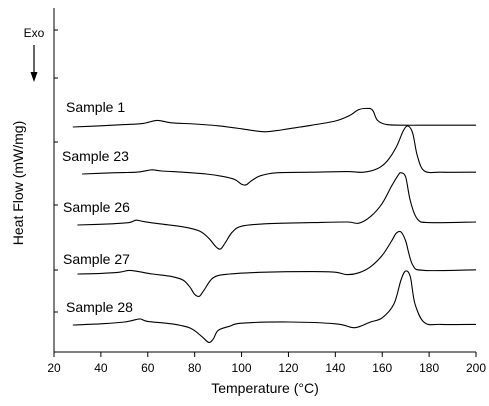 The image size is (489, 406). Describe the element at coordinates (335, 368) in the screenshot. I see `x-tick-label: 140` at that location.